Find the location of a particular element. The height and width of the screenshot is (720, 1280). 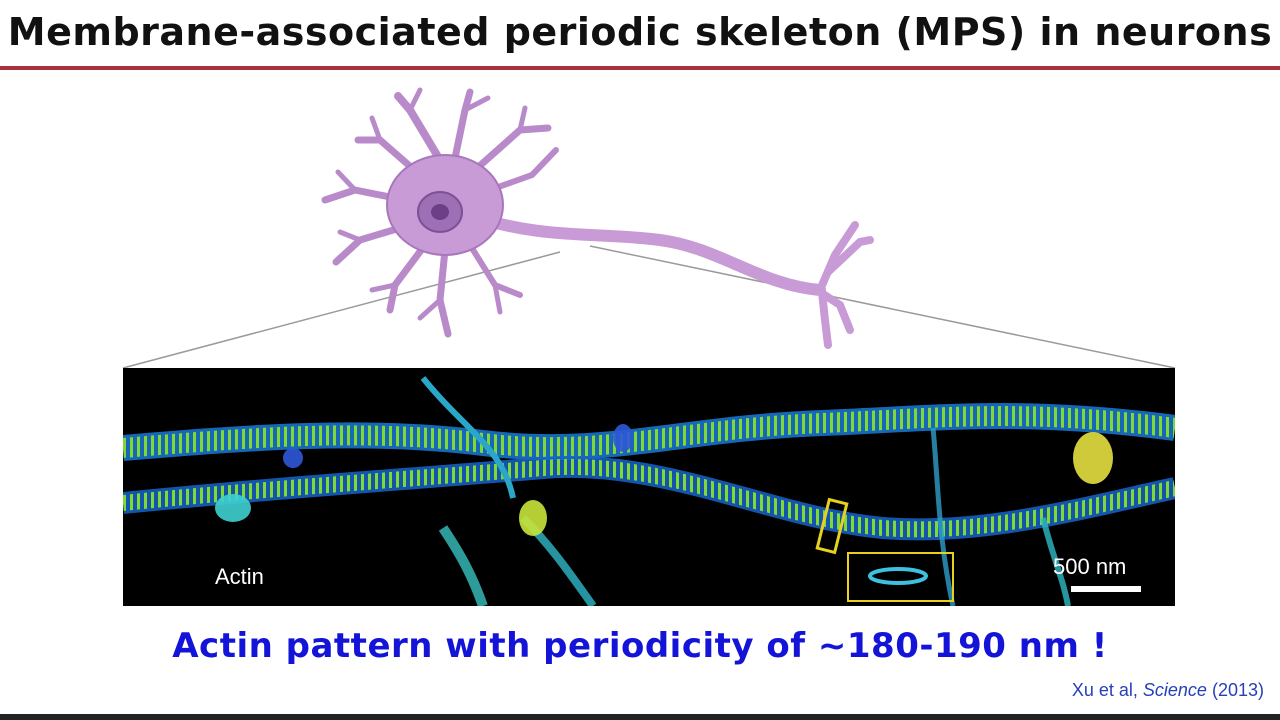

citation-journal: Science is located at coordinates (1174, 690).